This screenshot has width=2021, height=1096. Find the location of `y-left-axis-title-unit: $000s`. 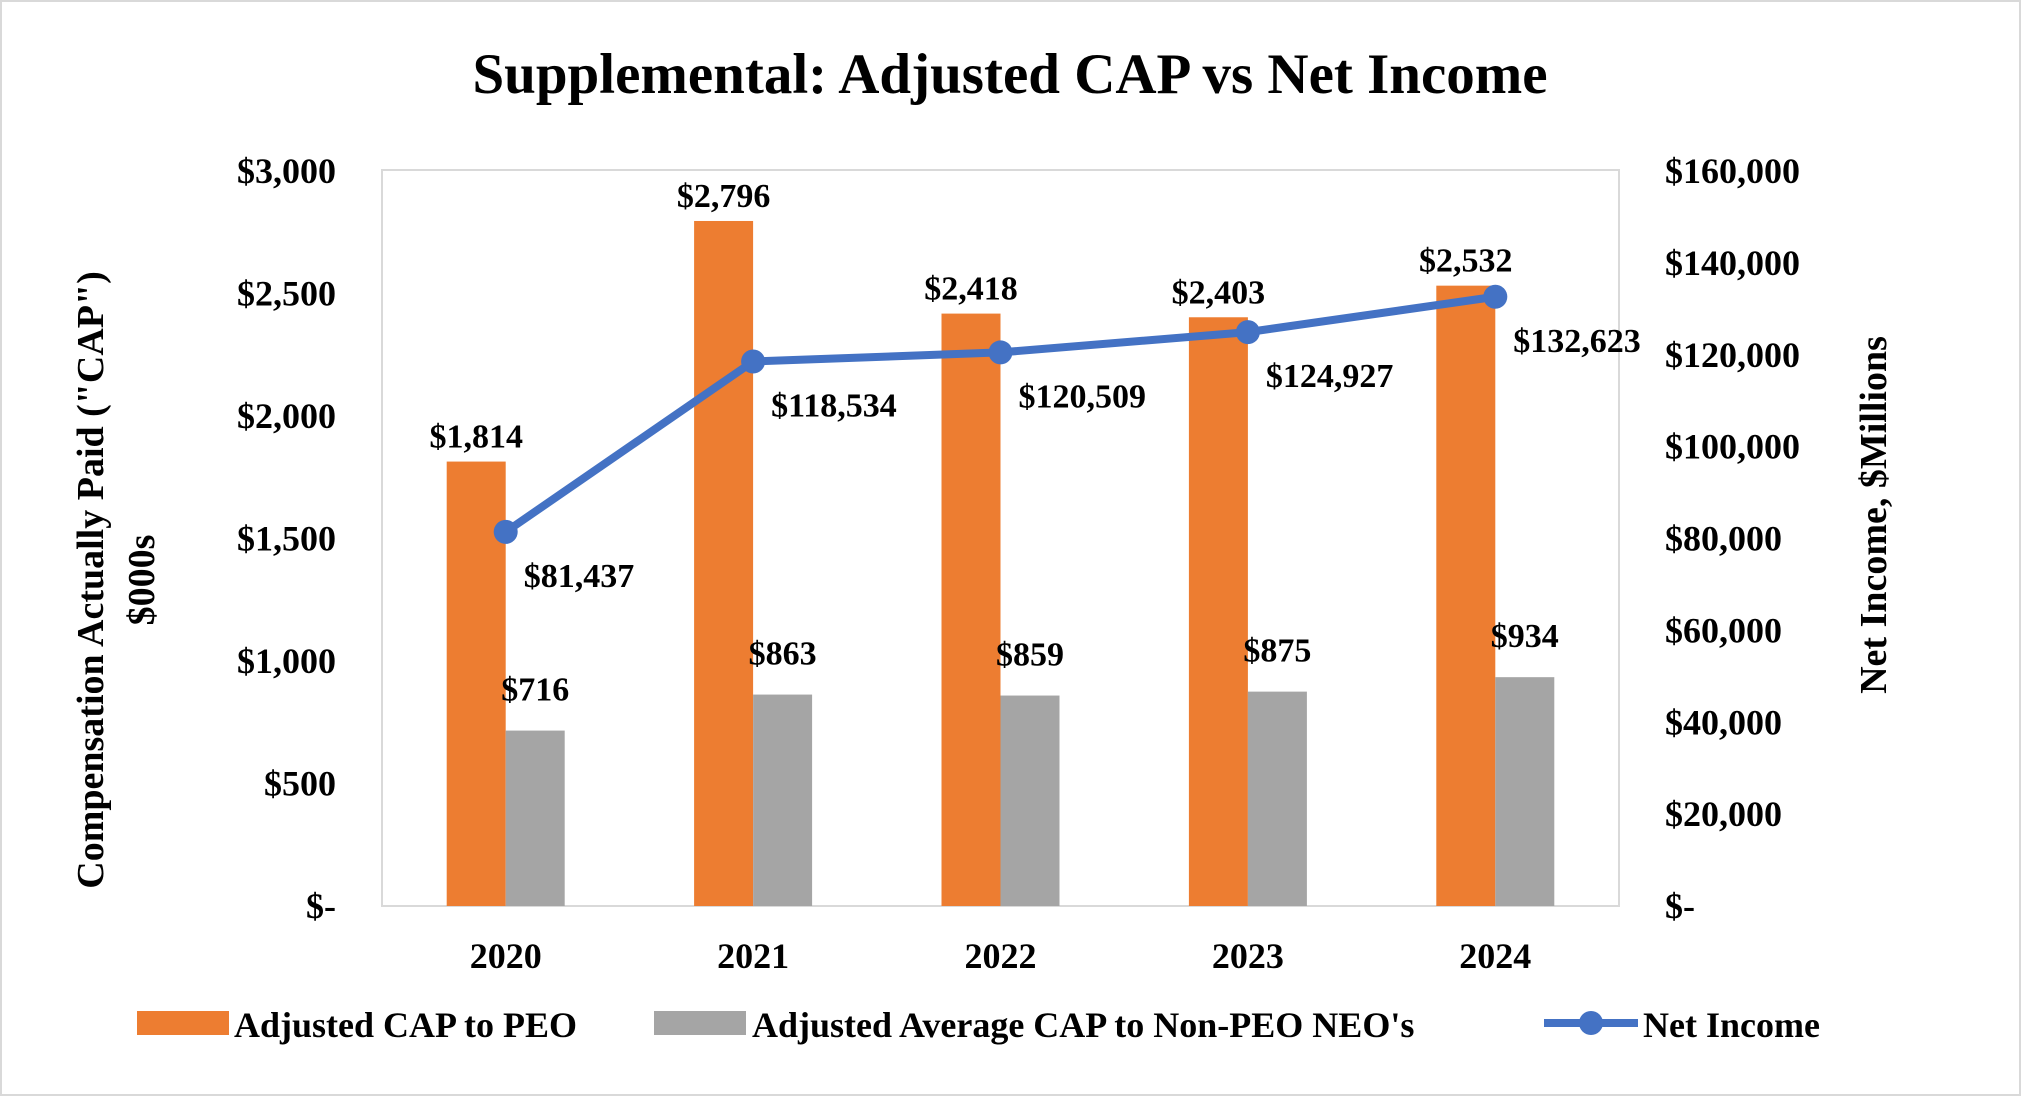

y-left-axis-title-unit: $000s is located at coordinates (142, 580).